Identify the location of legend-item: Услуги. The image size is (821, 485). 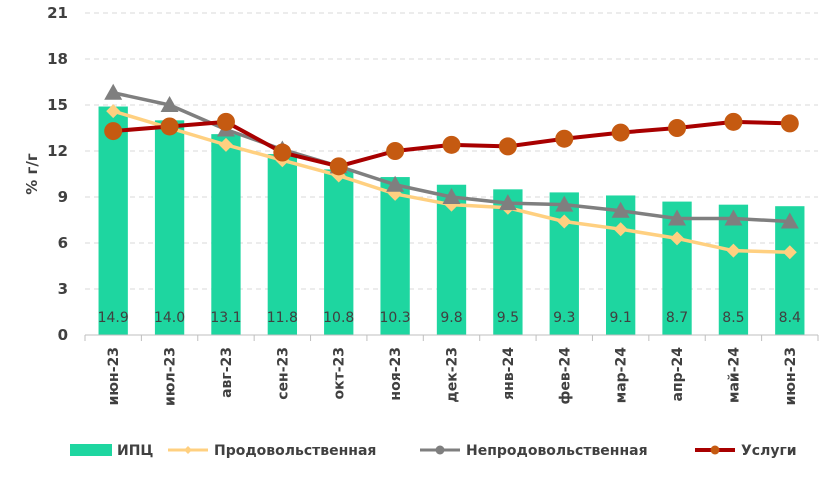
(746, 451).